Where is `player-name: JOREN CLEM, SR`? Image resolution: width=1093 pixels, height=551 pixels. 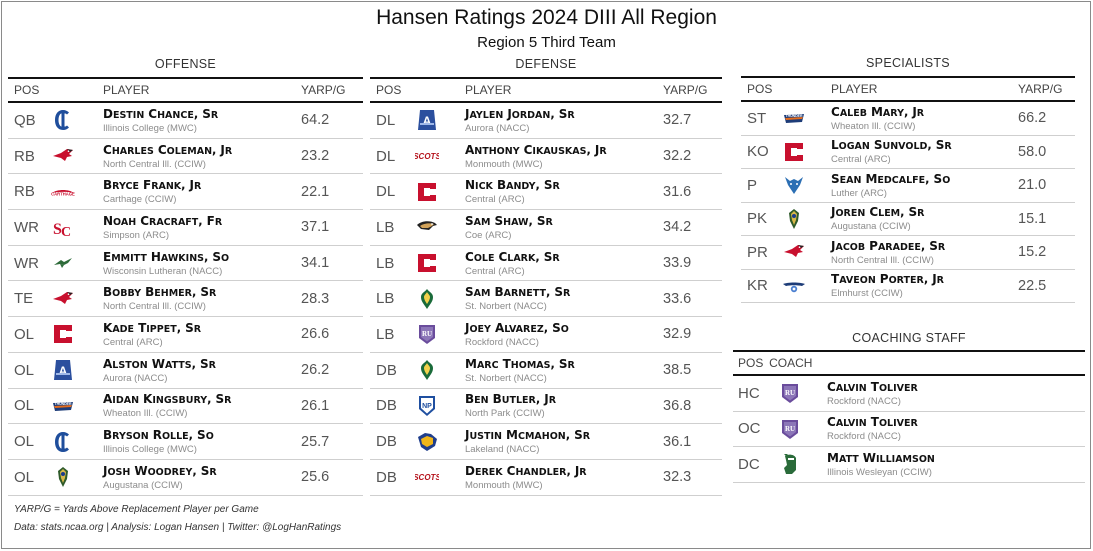 player-name: JOREN CLEM, SR is located at coordinates (878, 212).